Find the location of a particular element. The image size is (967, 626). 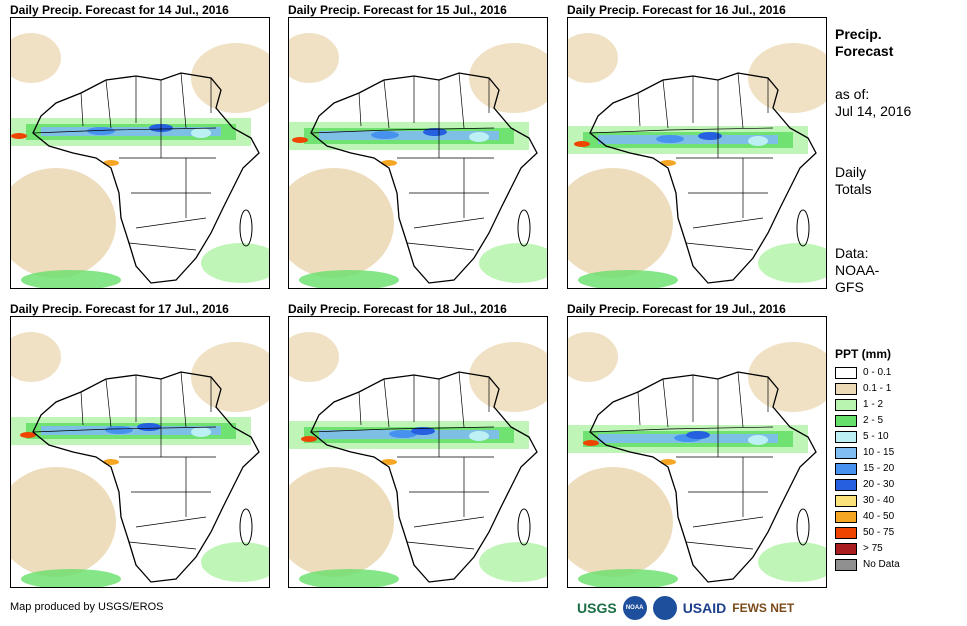

legend-label: 30 - 40 is located at coordinates (879, 500).